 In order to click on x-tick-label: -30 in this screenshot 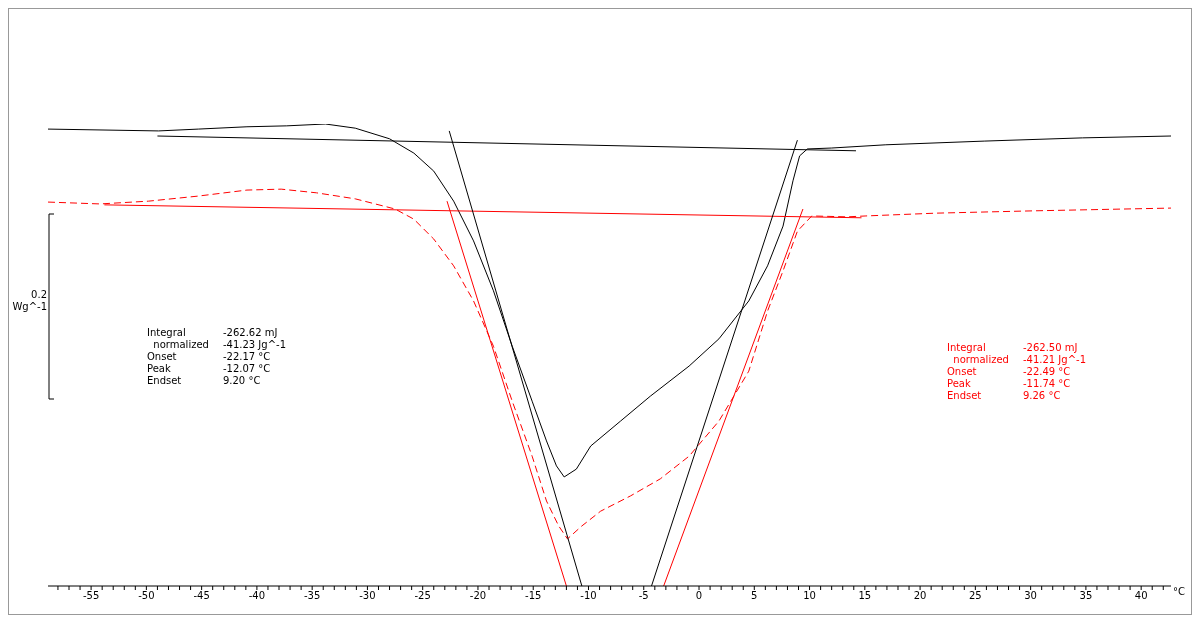, I will do `click(367, 596)`.